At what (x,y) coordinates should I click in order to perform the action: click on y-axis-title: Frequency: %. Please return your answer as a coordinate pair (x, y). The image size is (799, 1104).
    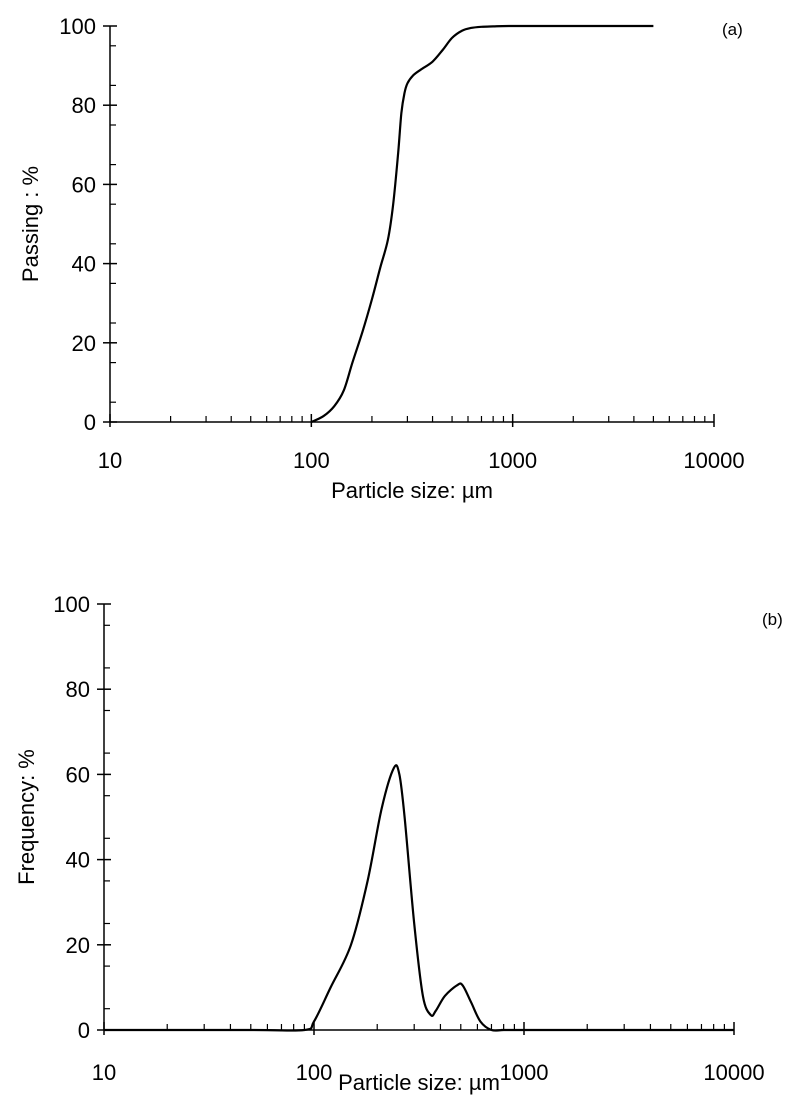
    Looking at the image, I should click on (26, 817).